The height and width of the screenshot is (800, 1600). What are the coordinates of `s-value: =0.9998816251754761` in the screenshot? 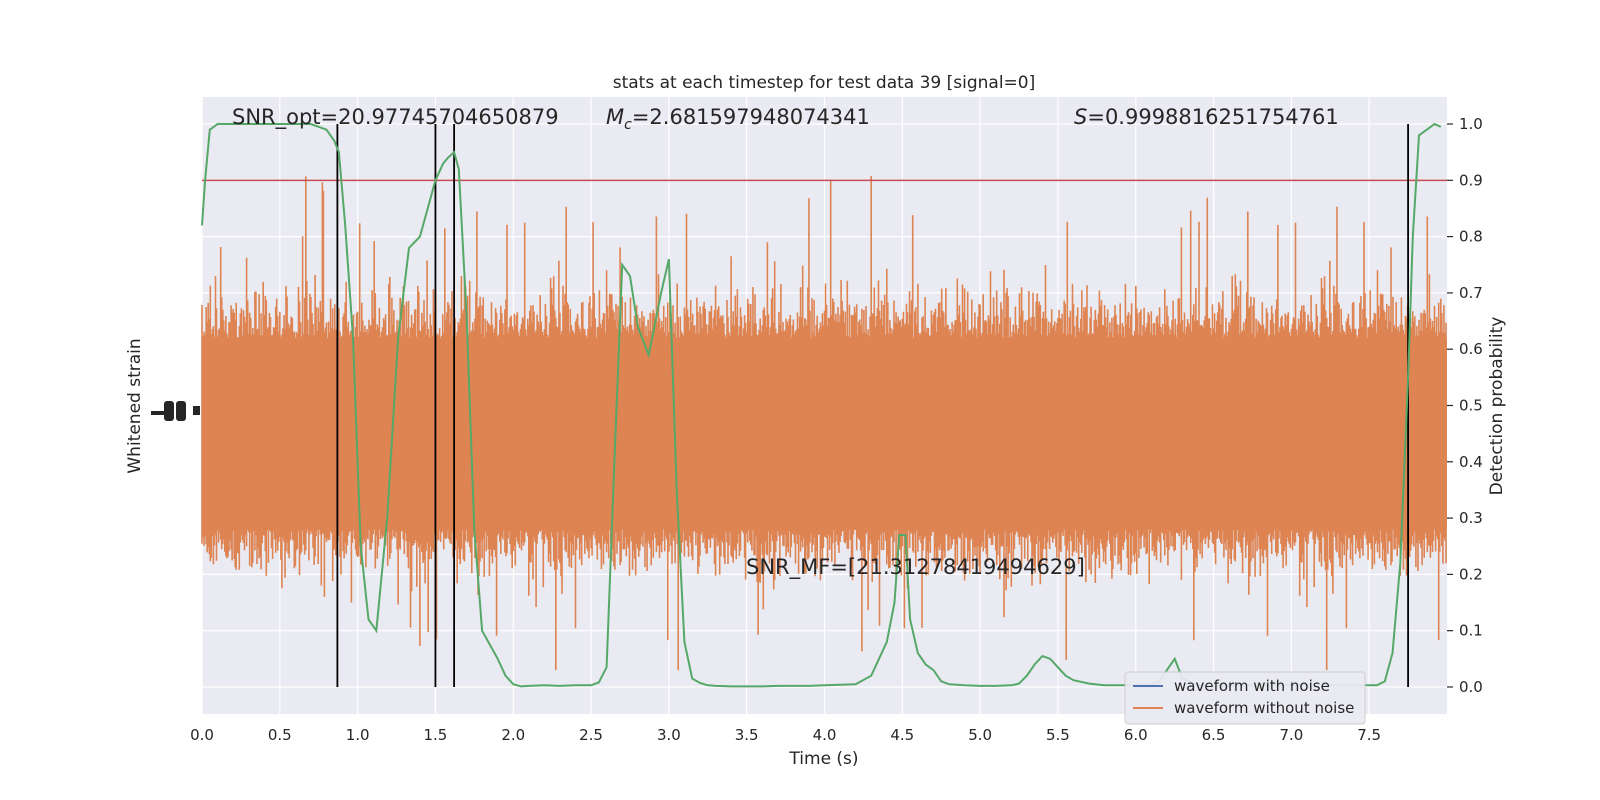 It's located at (1212, 117).